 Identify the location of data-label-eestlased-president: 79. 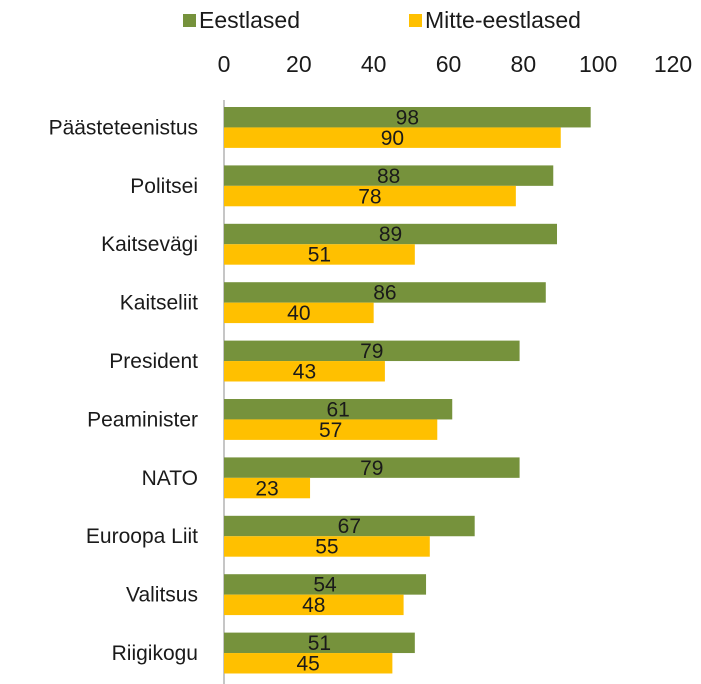
(371, 351).